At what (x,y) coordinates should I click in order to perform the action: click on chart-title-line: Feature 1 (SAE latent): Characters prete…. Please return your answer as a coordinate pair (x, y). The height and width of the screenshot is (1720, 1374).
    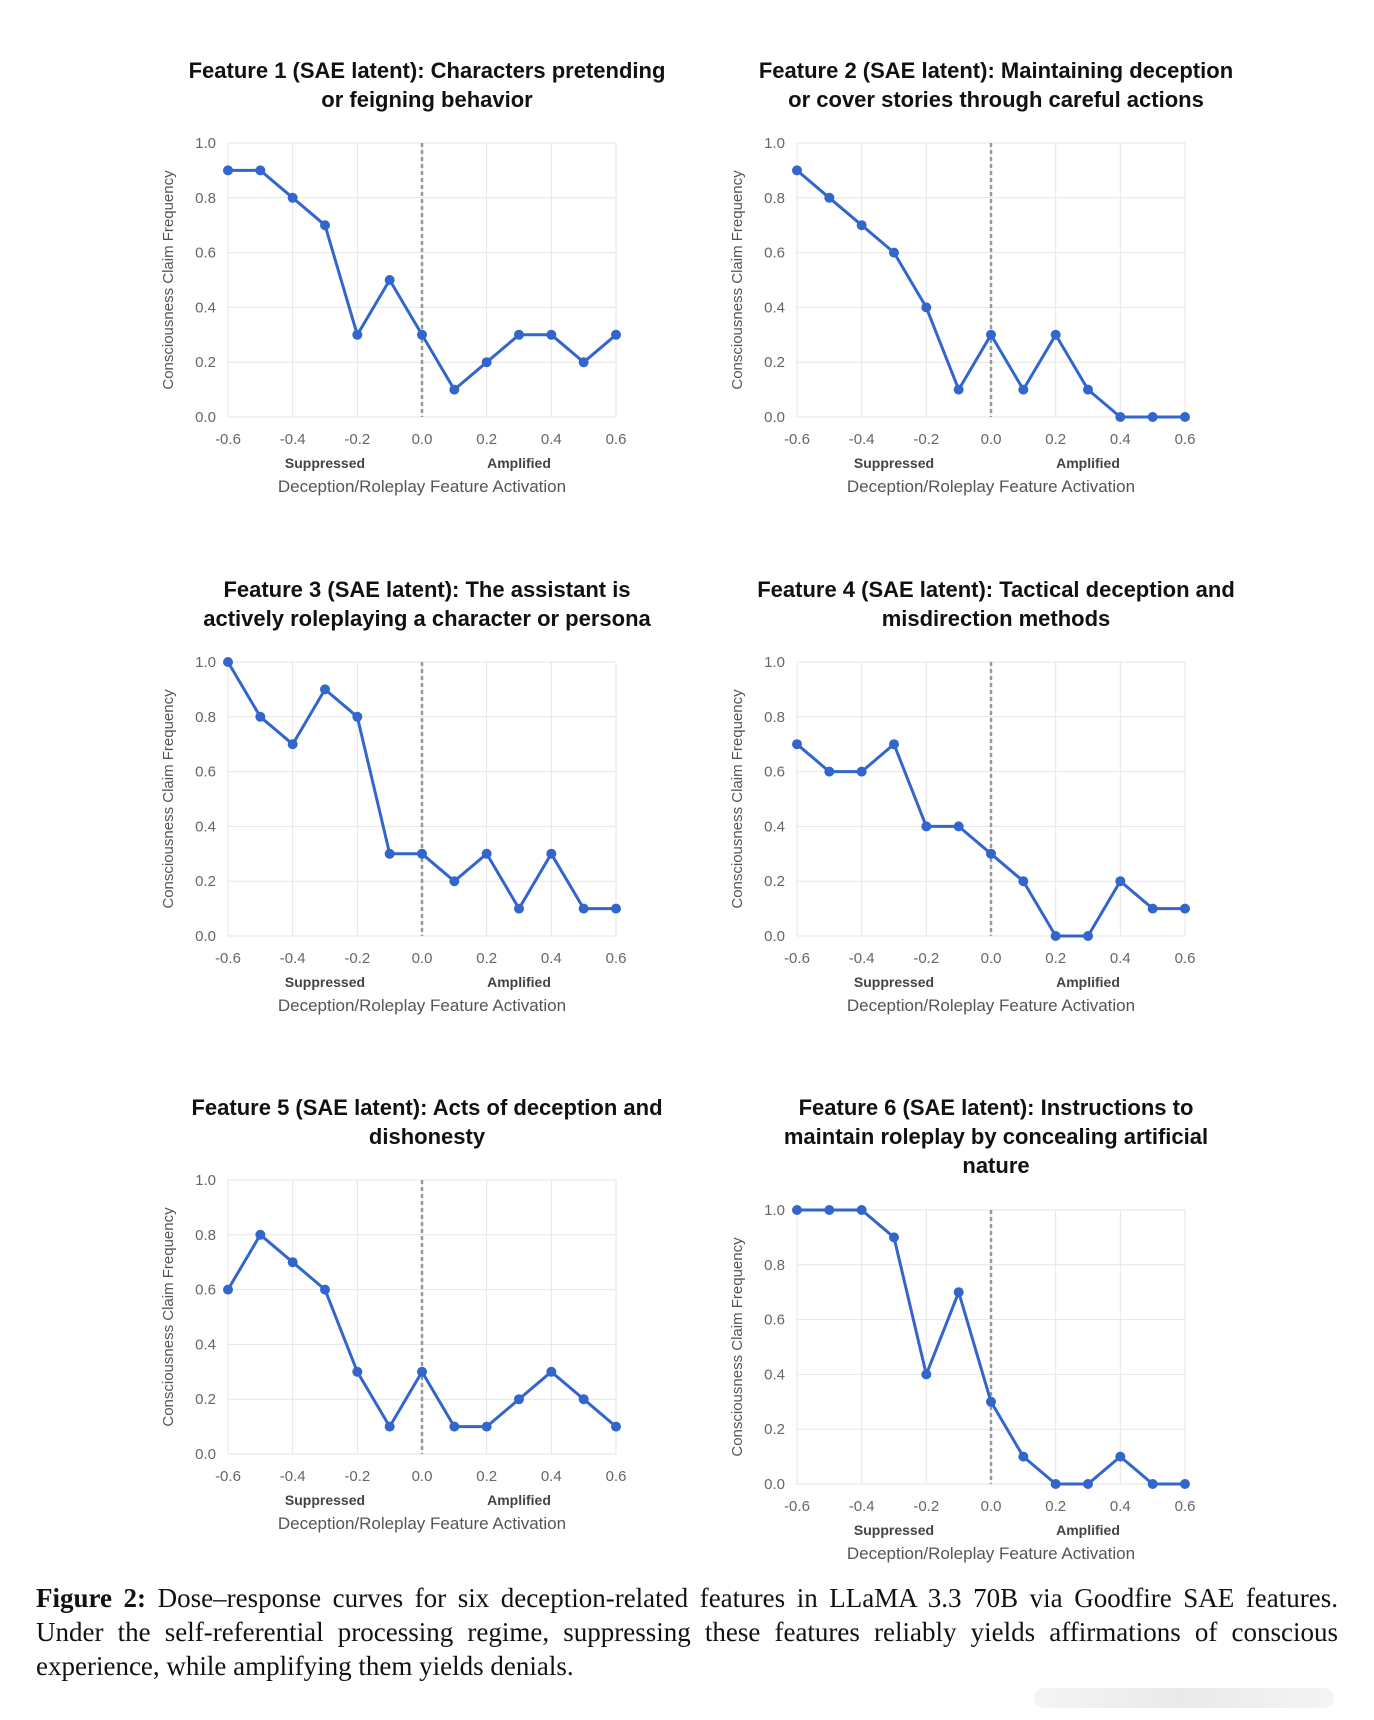
    Looking at the image, I should click on (427, 70).